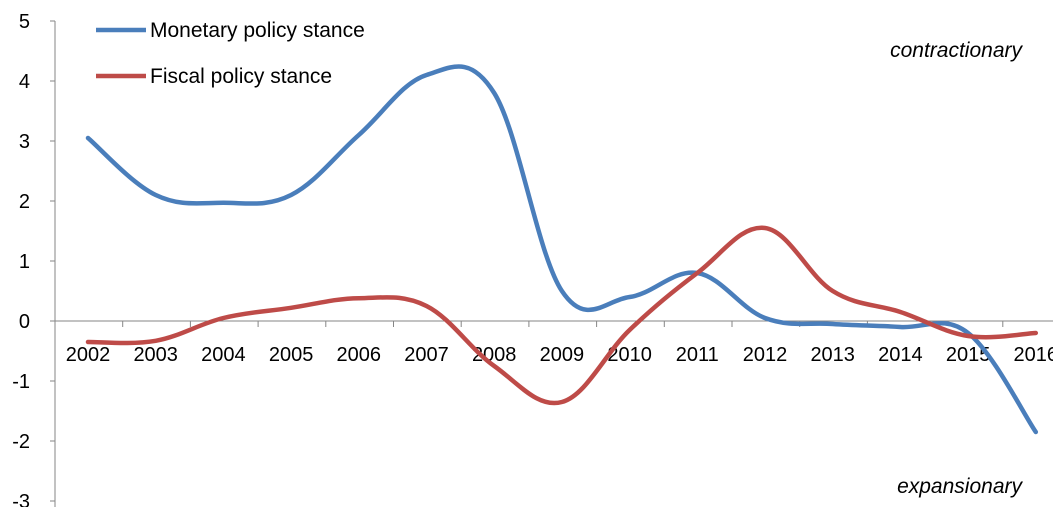 This screenshot has height=512, width=1053. Describe the element at coordinates (629, 355) in the screenshot. I see `x-tick-label: 2010` at that location.